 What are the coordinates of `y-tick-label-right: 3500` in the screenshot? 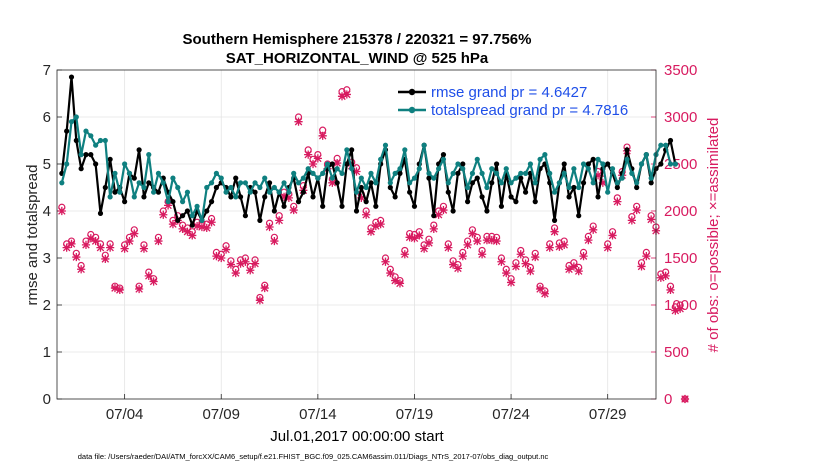 It's located at (680, 70).